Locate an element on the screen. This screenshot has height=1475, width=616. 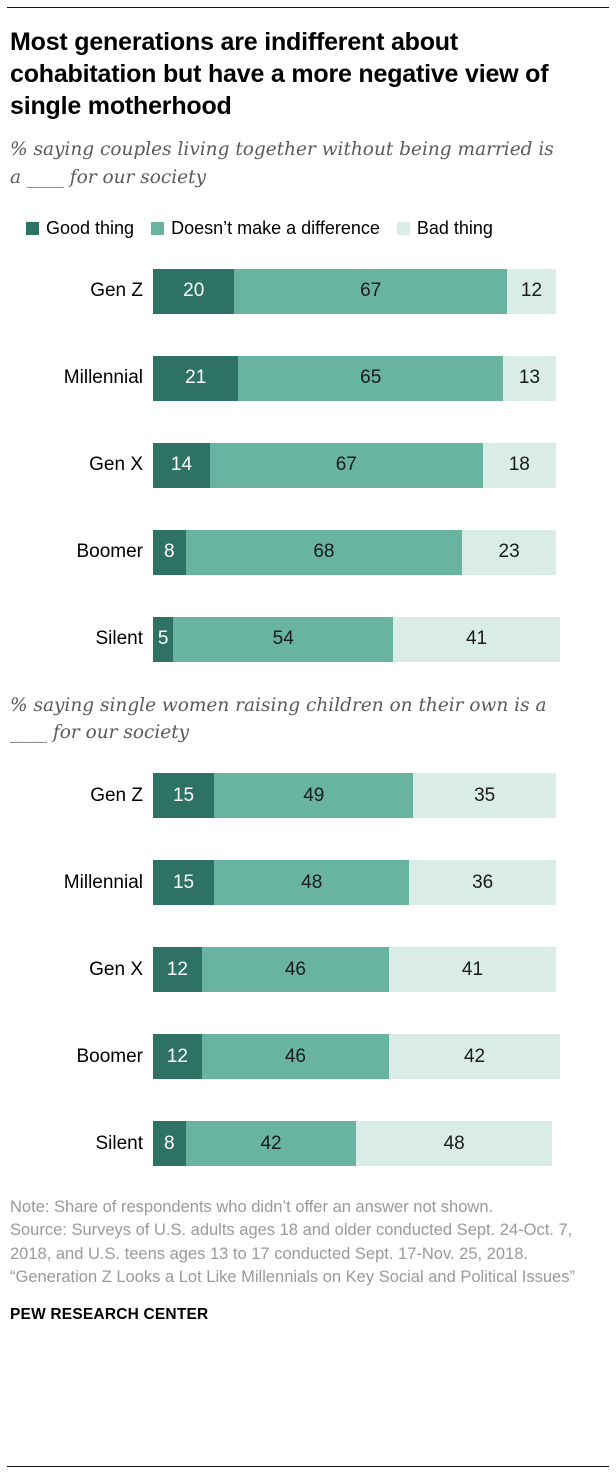
bar-value-label: 65 is located at coordinates (371, 377).